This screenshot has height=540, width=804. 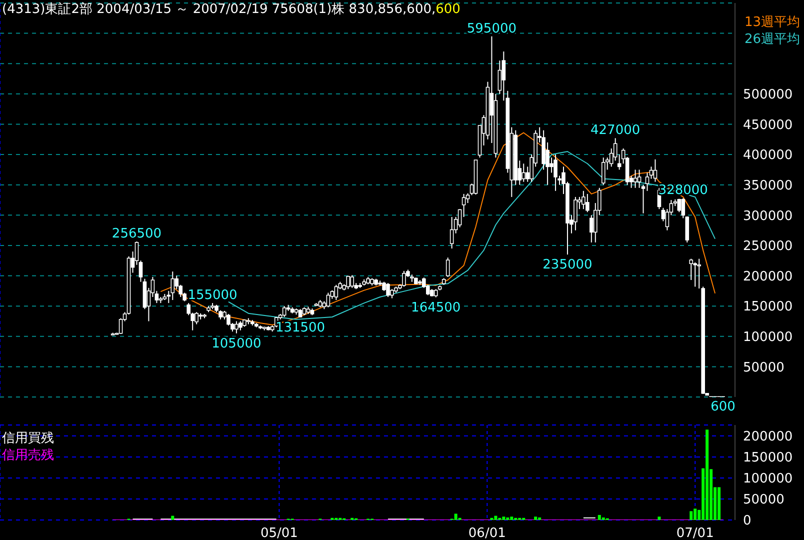 I want to click on x-tick-label: 05/01, so click(x=279, y=533).